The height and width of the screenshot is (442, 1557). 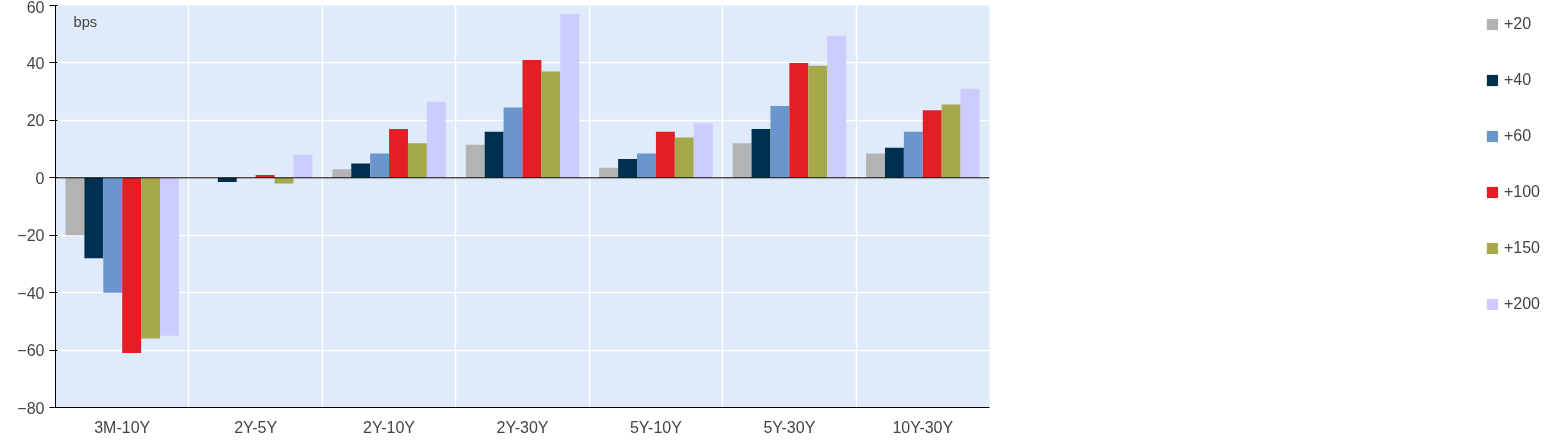 What do you see at coordinates (1521, 248) in the screenshot?
I see `legend-label: +150` at bounding box center [1521, 248].